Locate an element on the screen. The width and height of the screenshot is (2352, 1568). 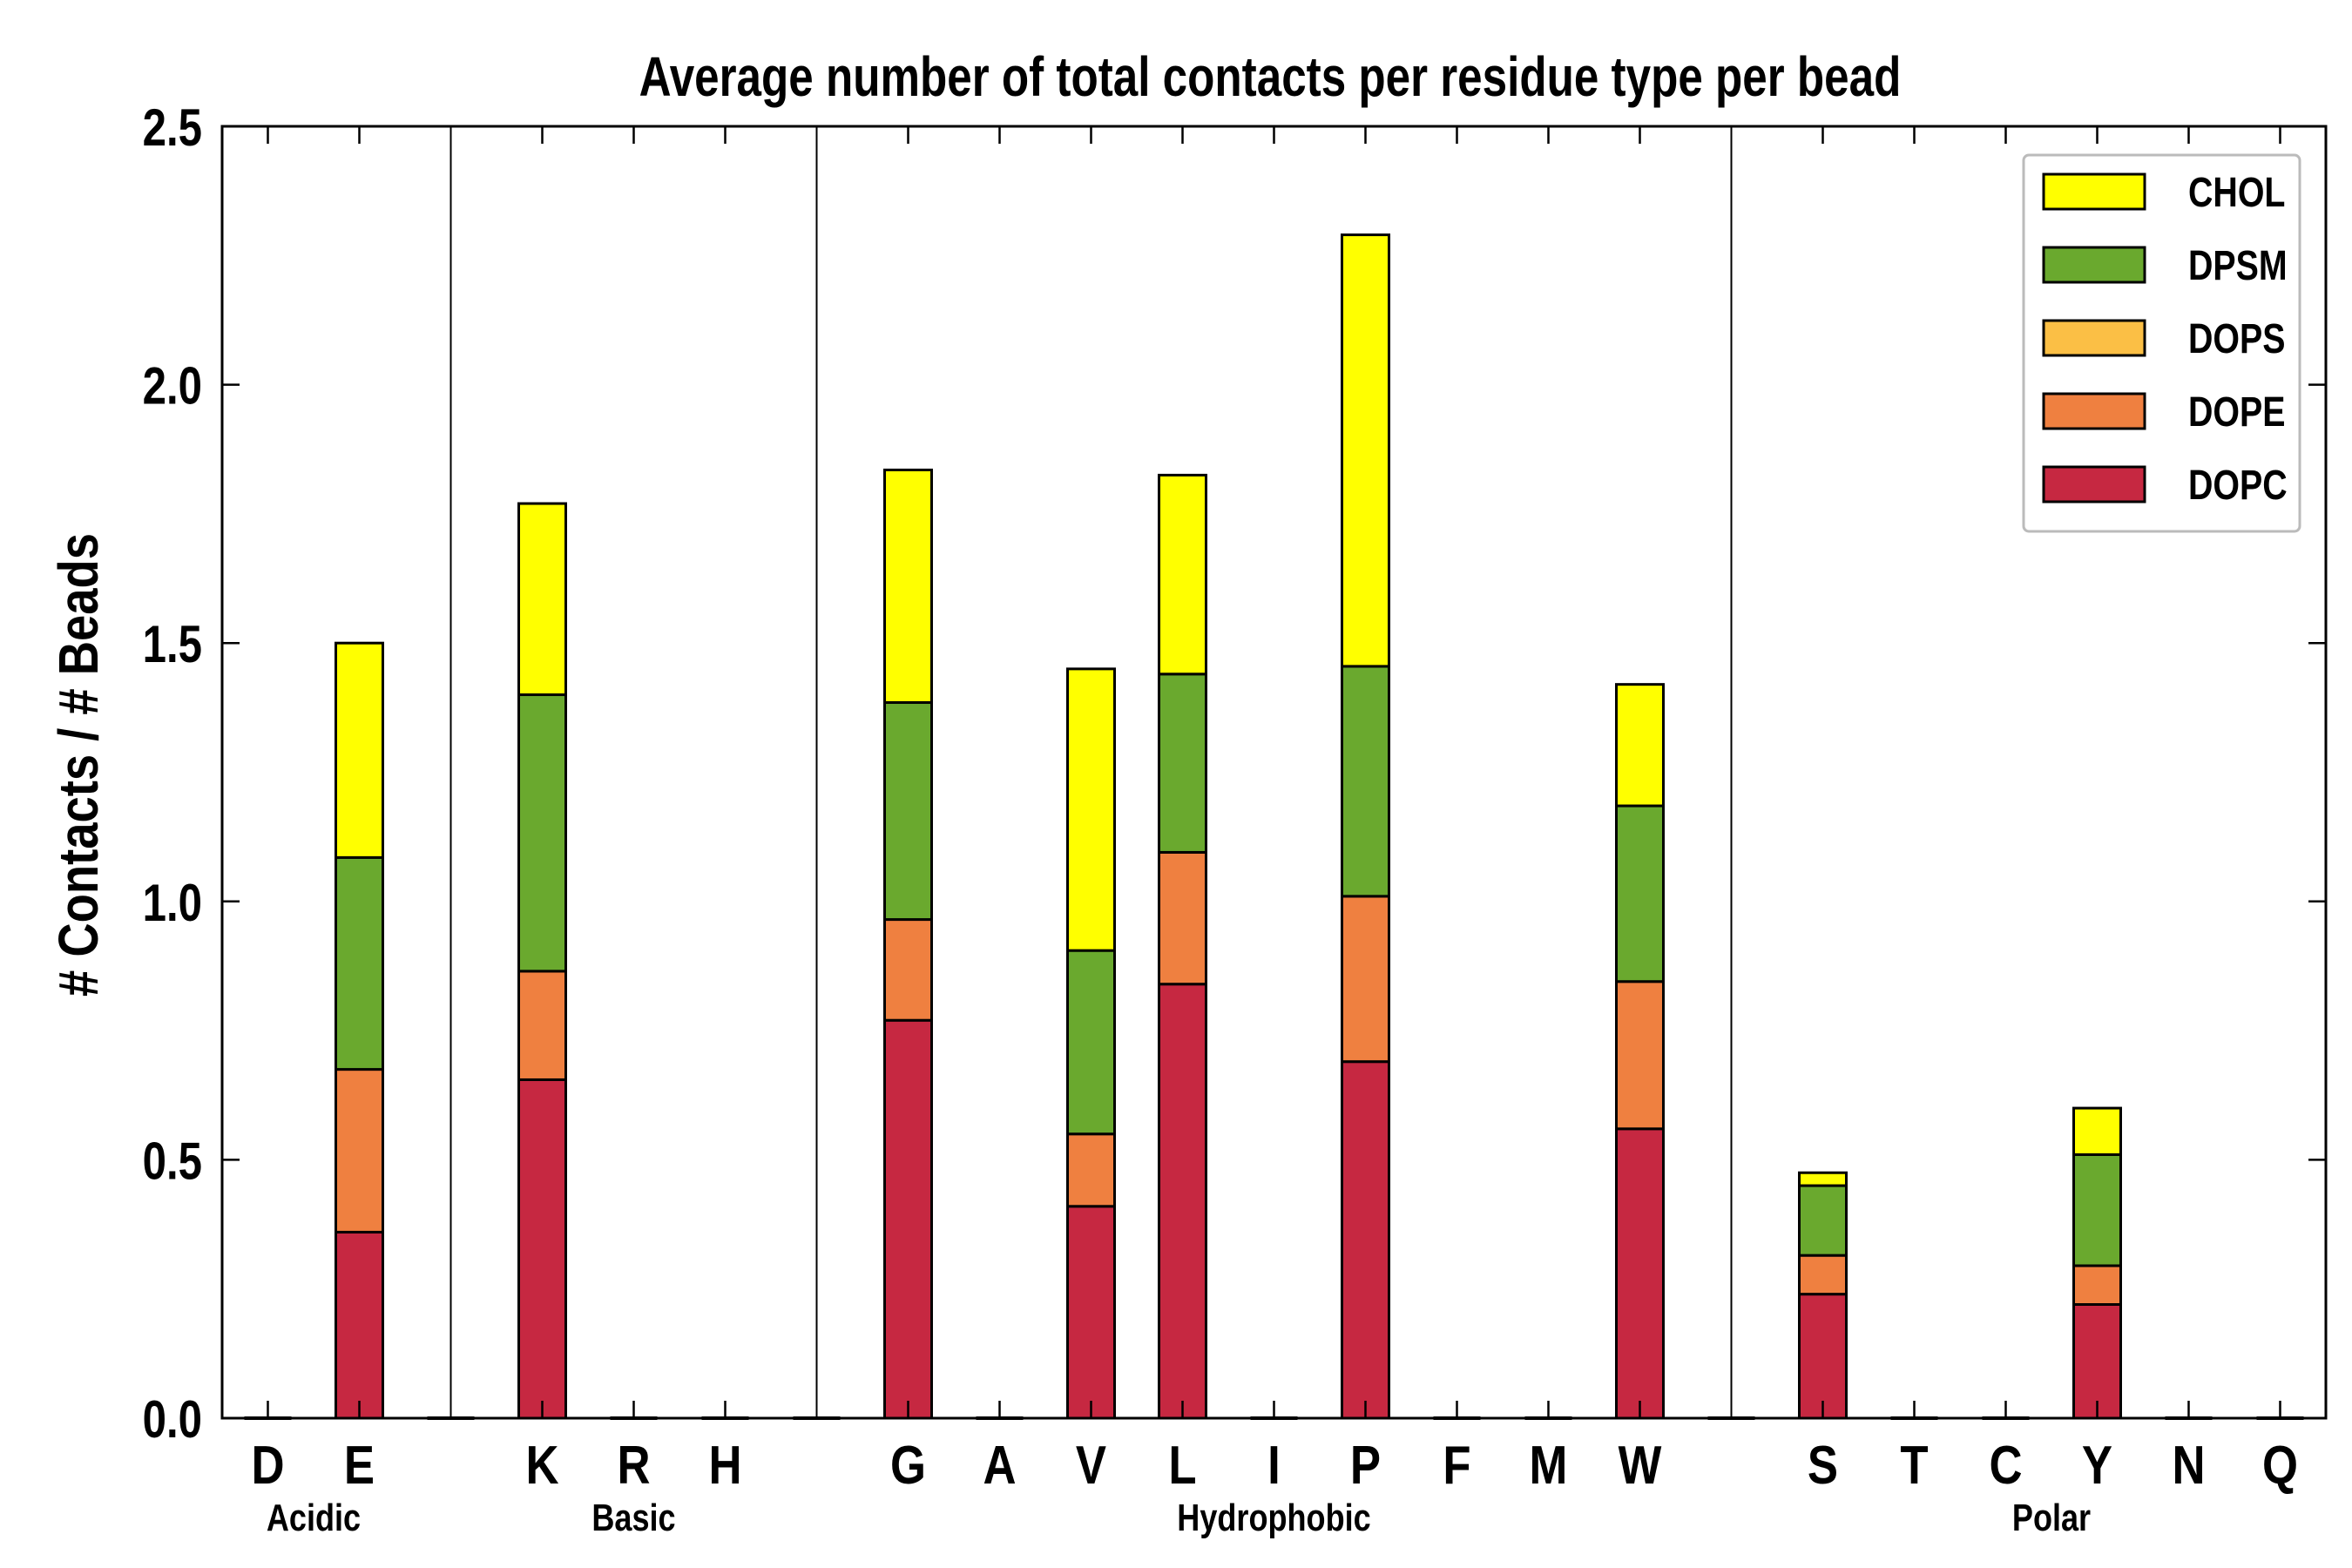
x-tick-label: Q is located at coordinates (2280, 1466).